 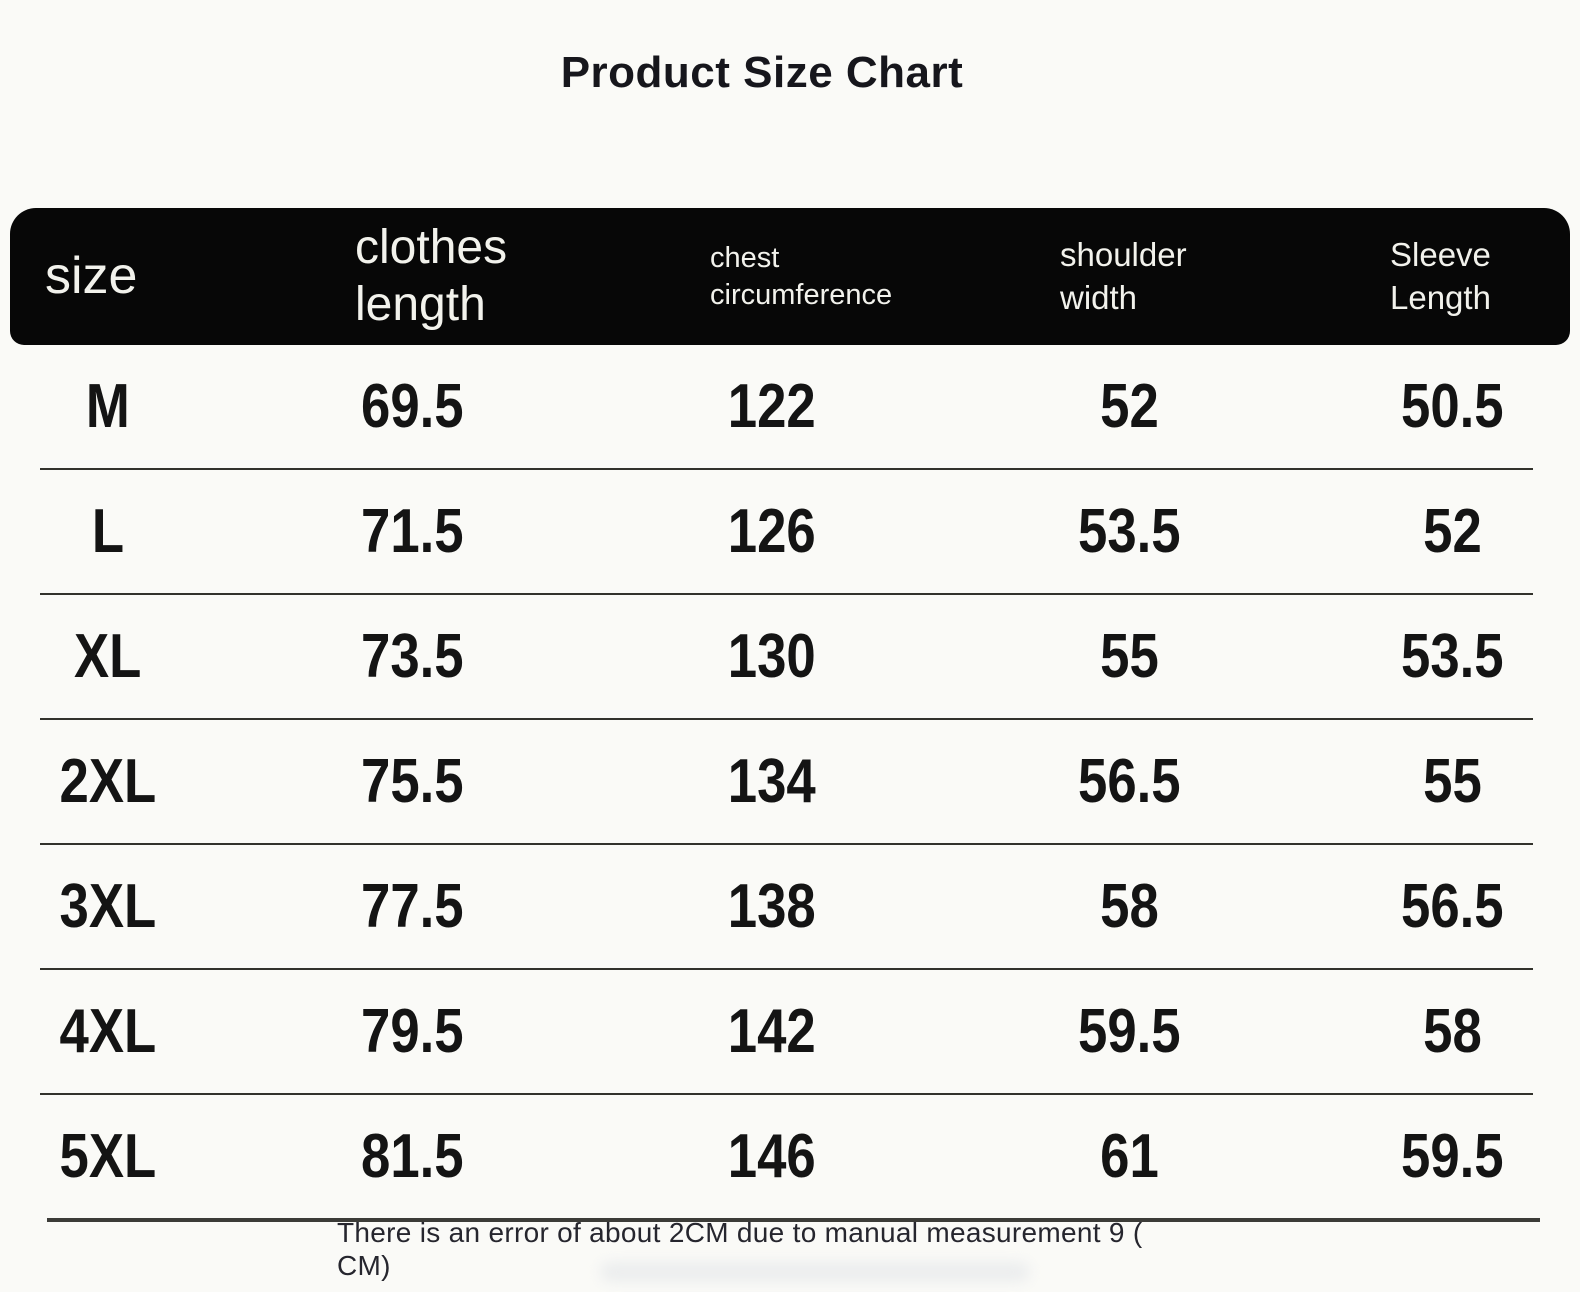 What do you see at coordinates (772, 781) in the screenshot?
I see `chest-circumference-cell: 134` at bounding box center [772, 781].